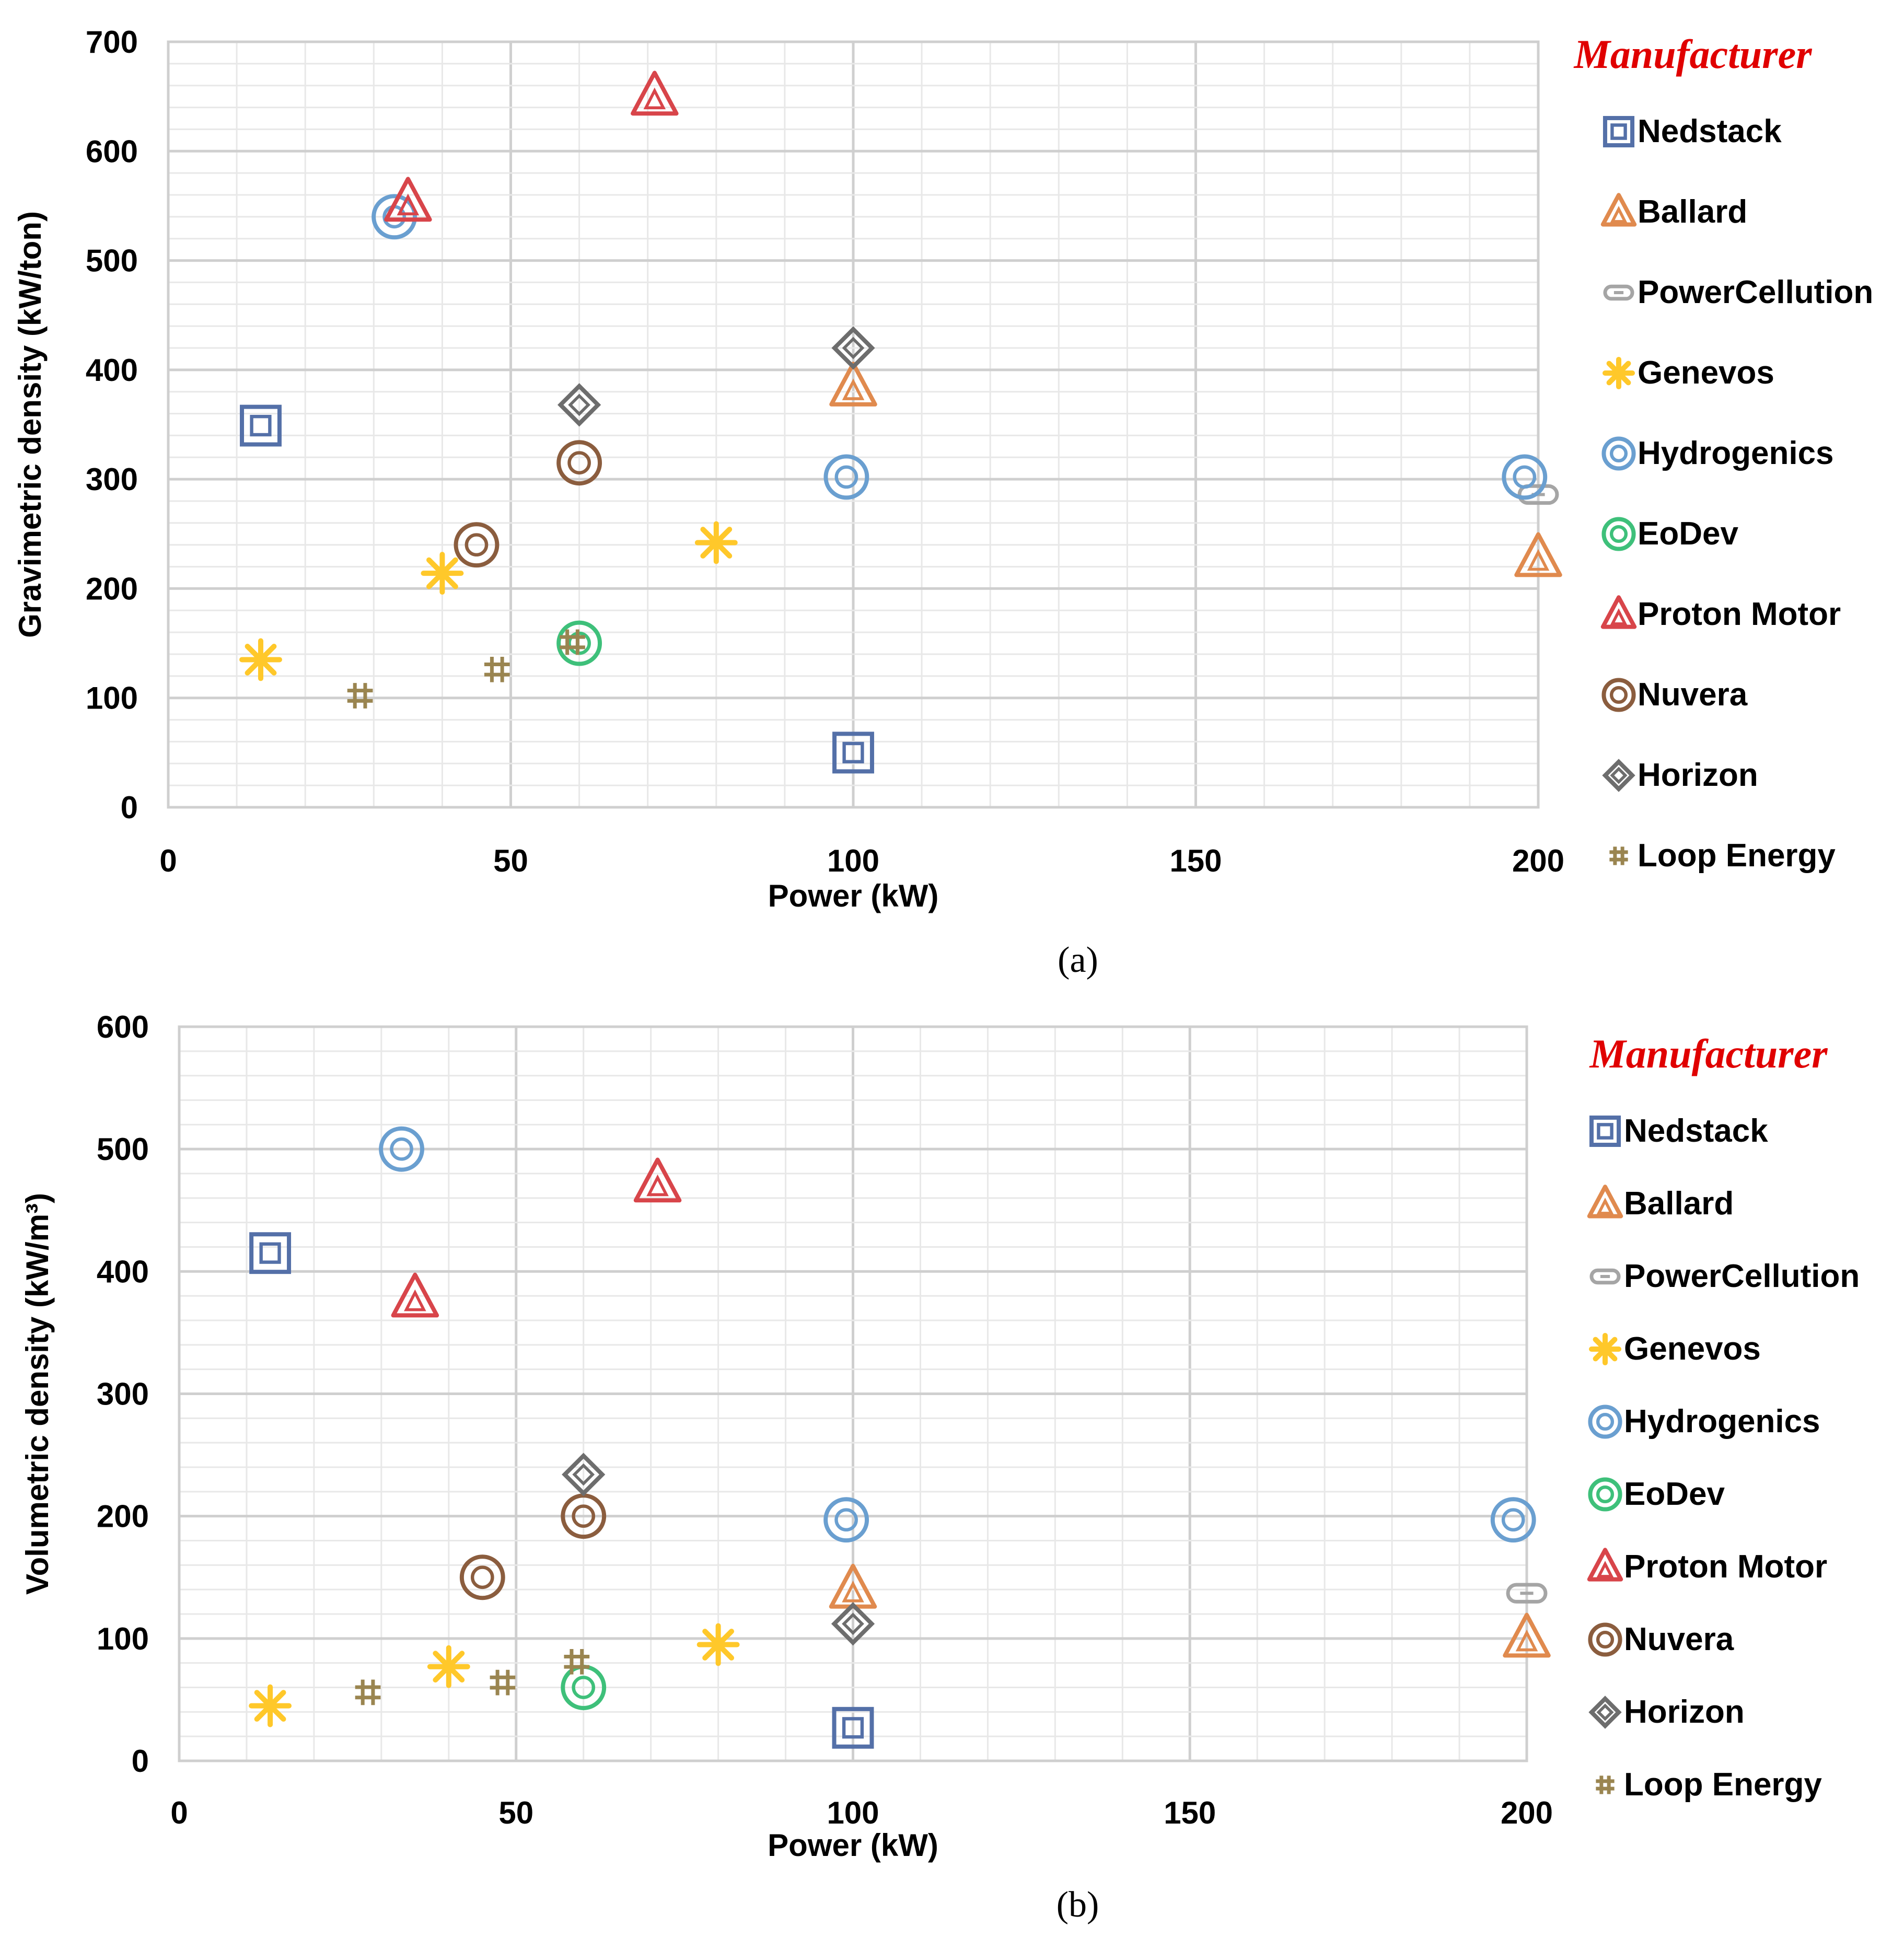 The image size is (1904, 1950). Describe the element at coordinates (716, 376) in the screenshot. I see `chart-a-series-horizon` at that location.